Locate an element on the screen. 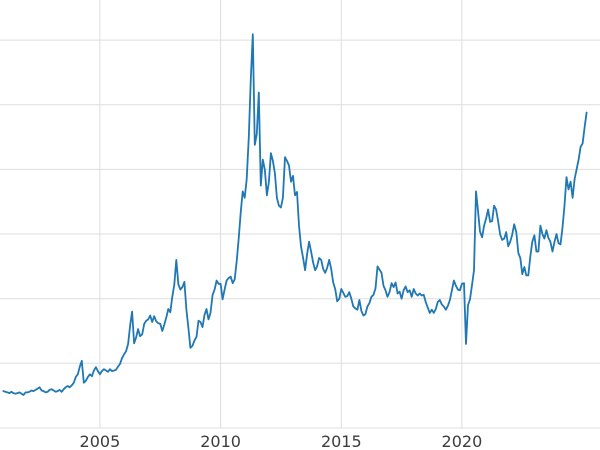 This screenshot has height=450, width=600. x-tick-label: 2020 is located at coordinates (462, 441).